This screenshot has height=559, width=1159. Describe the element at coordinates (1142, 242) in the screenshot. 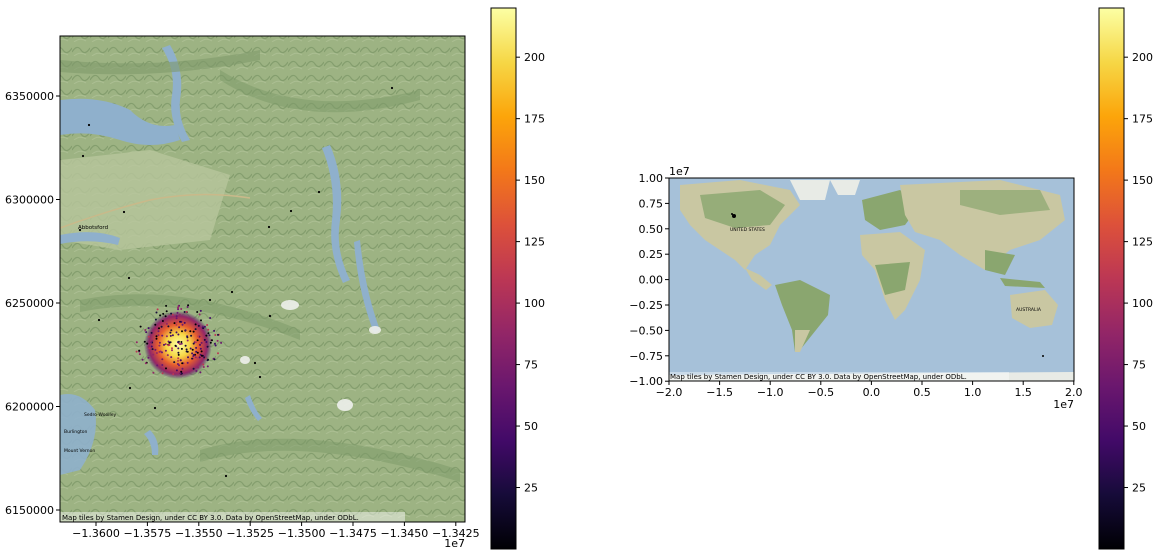

I see `right-colorbar-tick-label: 125` at that location.